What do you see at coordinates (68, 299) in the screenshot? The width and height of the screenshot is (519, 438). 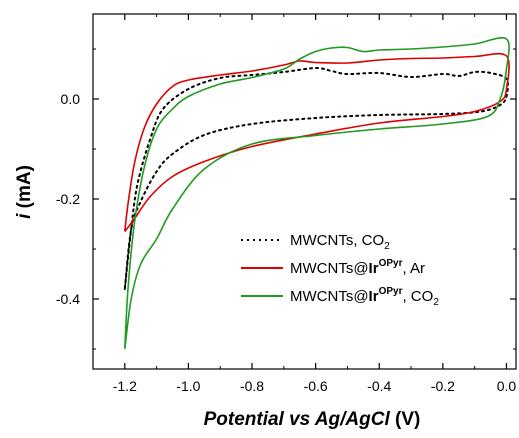 I see `y-tick-label: -0.4` at bounding box center [68, 299].